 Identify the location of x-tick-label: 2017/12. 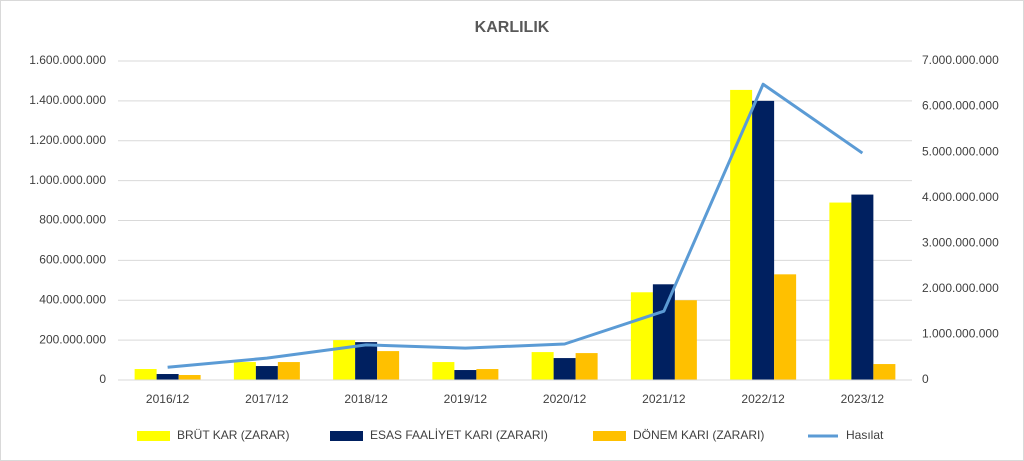
(267, 399).